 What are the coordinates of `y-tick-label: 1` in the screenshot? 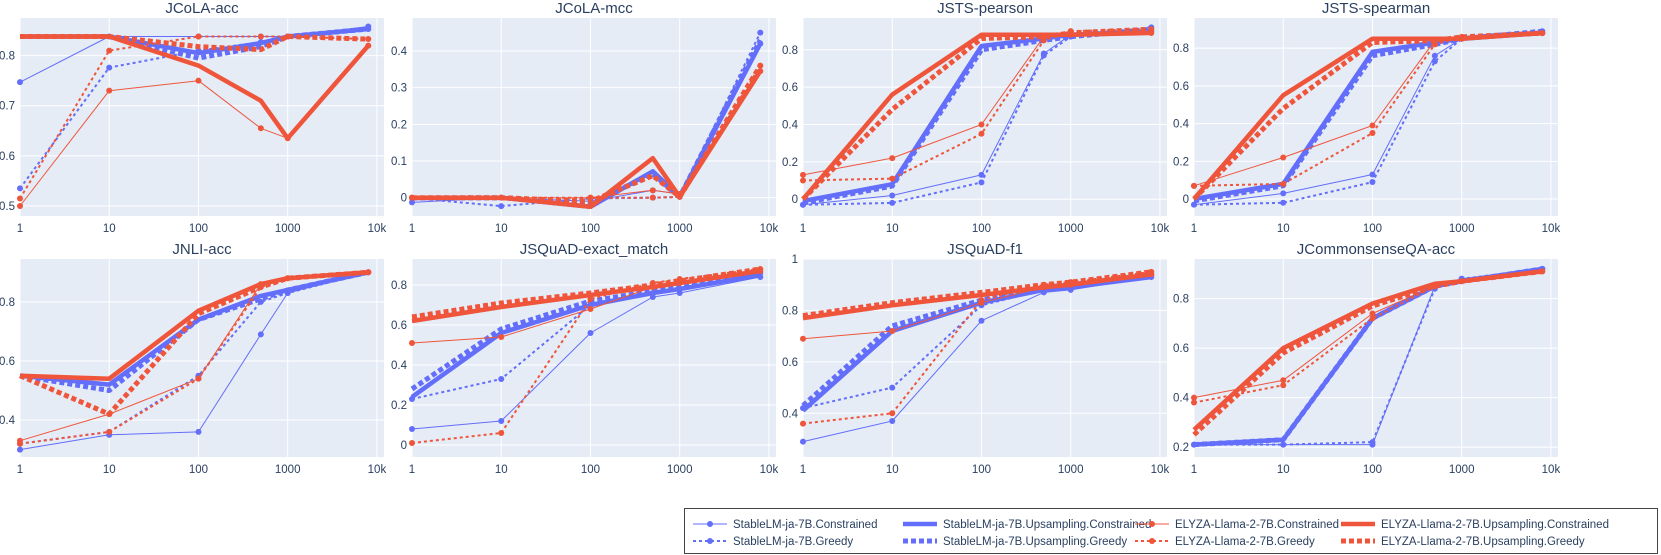 It's located at (795, 260).